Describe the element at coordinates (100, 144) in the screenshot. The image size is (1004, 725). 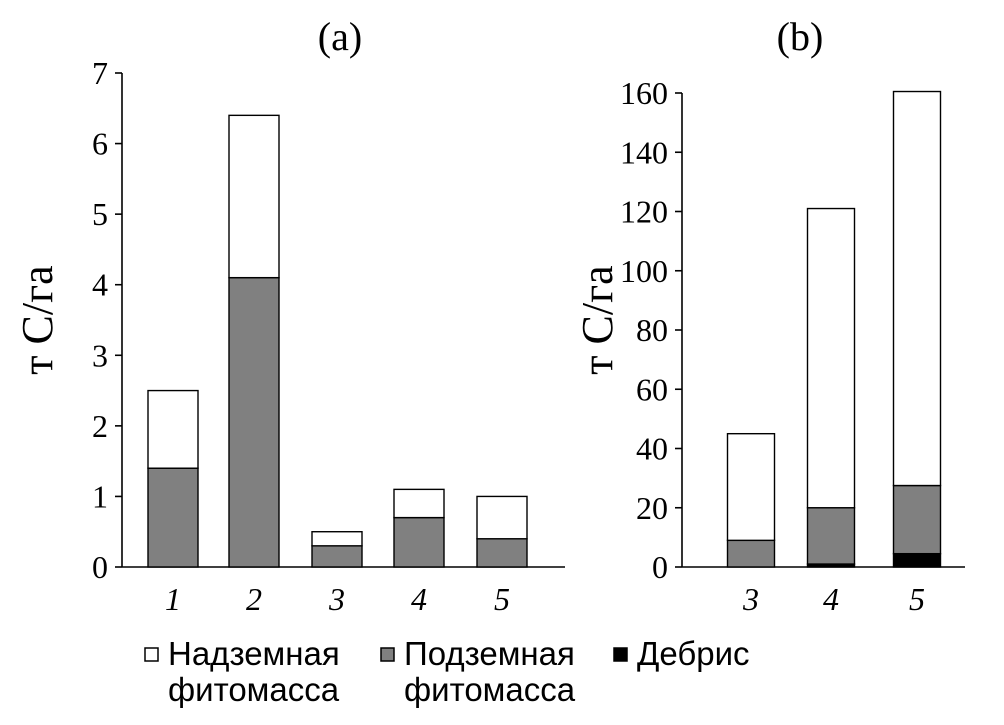
I see `y-tick-label-a-6: 6` at that location.